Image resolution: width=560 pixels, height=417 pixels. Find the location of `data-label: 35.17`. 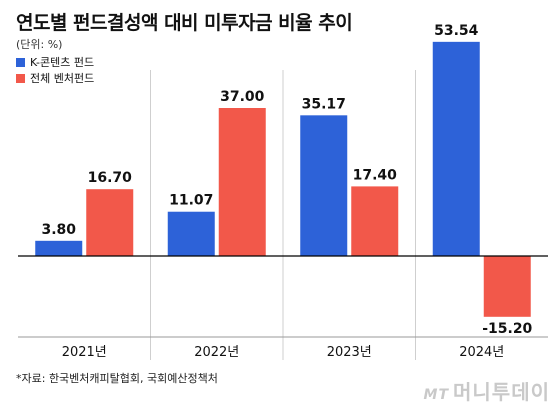

data-label: 35.17 is located at coordinates (324, 104).